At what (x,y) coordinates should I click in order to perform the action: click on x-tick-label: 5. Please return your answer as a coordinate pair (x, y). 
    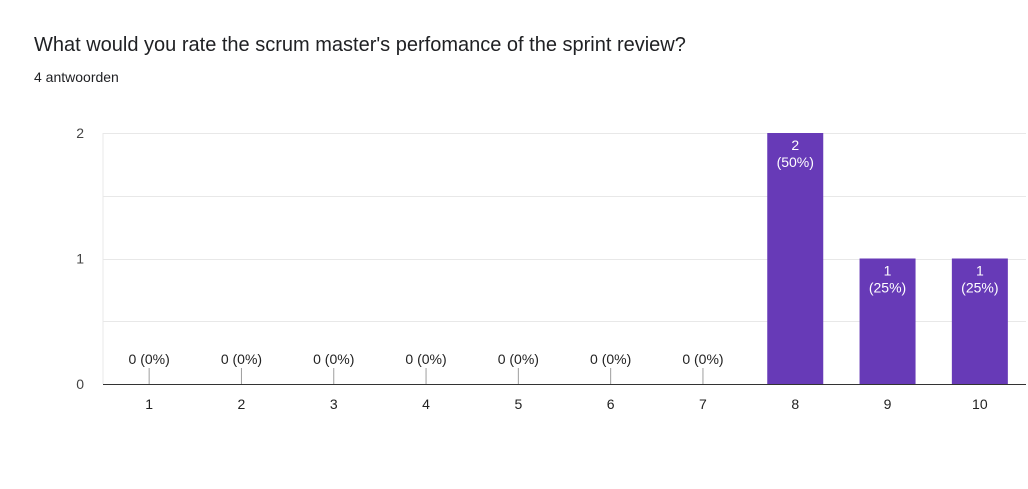
    Looking at the image, I should click on (518, 404).